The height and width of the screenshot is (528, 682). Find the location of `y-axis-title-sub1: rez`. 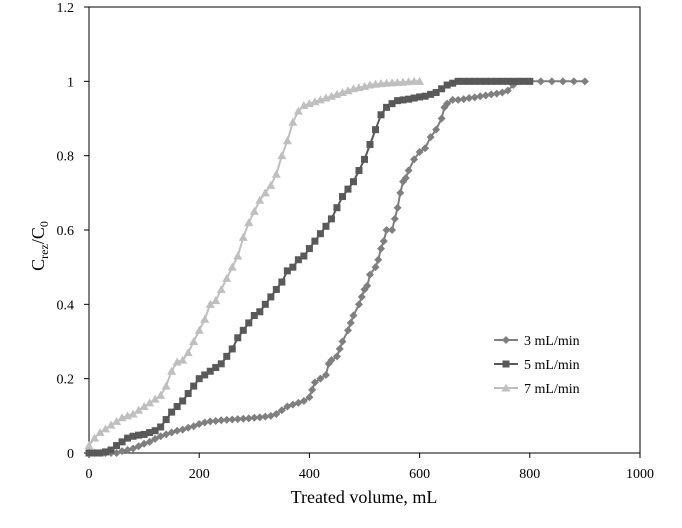

y-axis-title-sub1: rez is located at coordinates (44, 251).